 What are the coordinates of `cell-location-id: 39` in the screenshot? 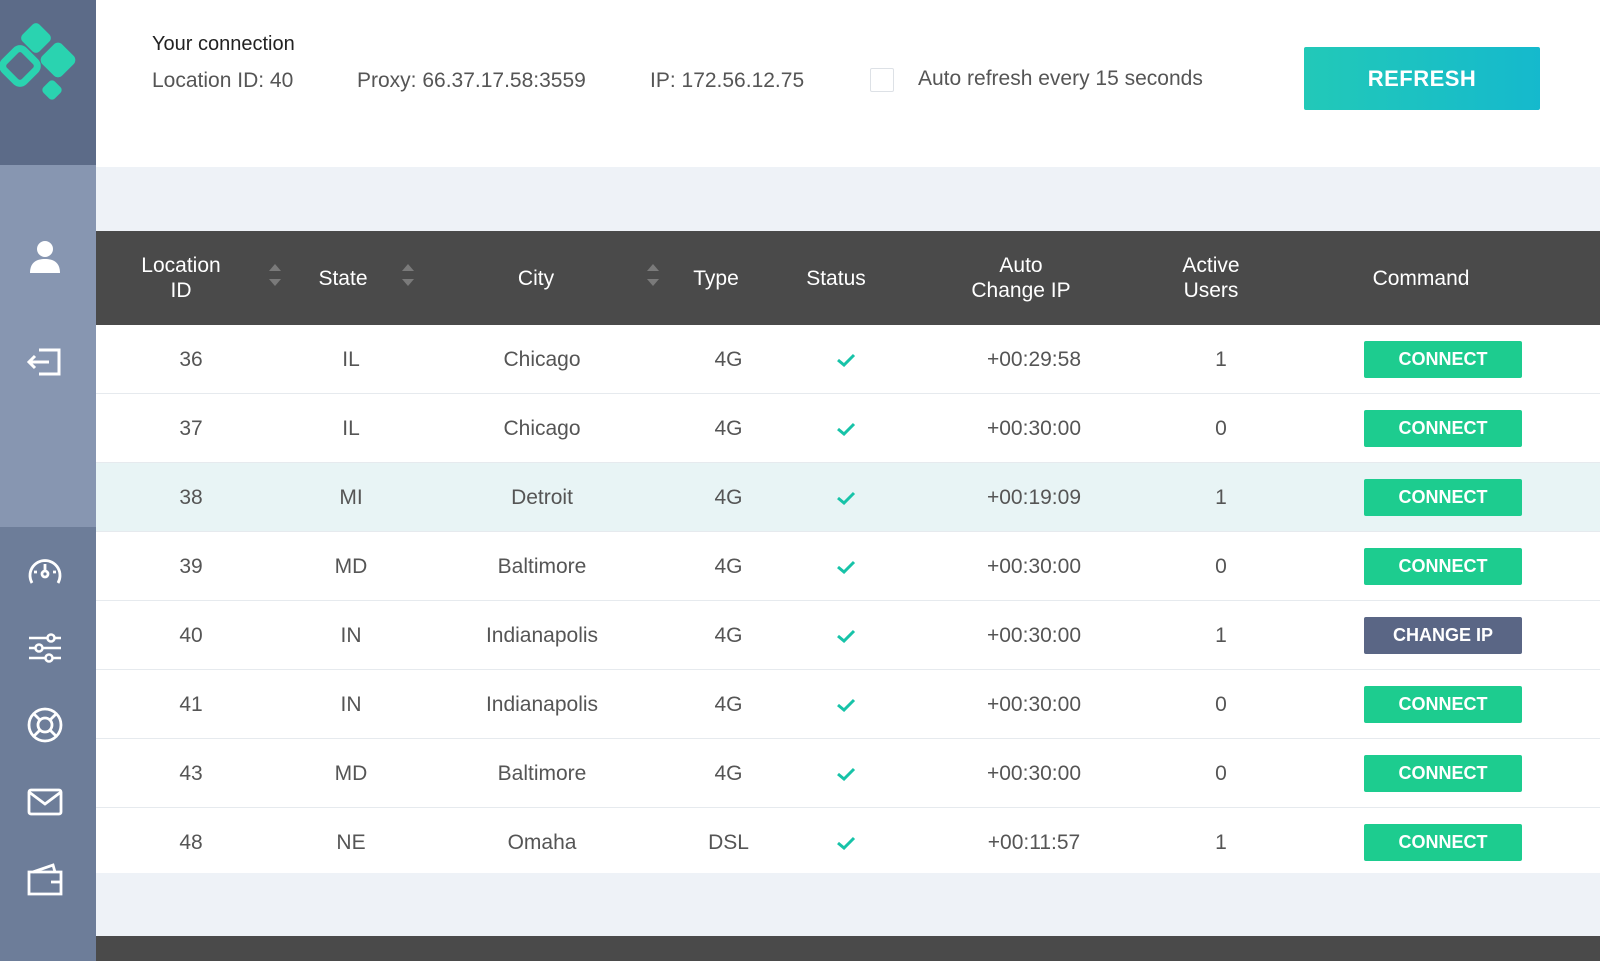 It's located at (191, 566).